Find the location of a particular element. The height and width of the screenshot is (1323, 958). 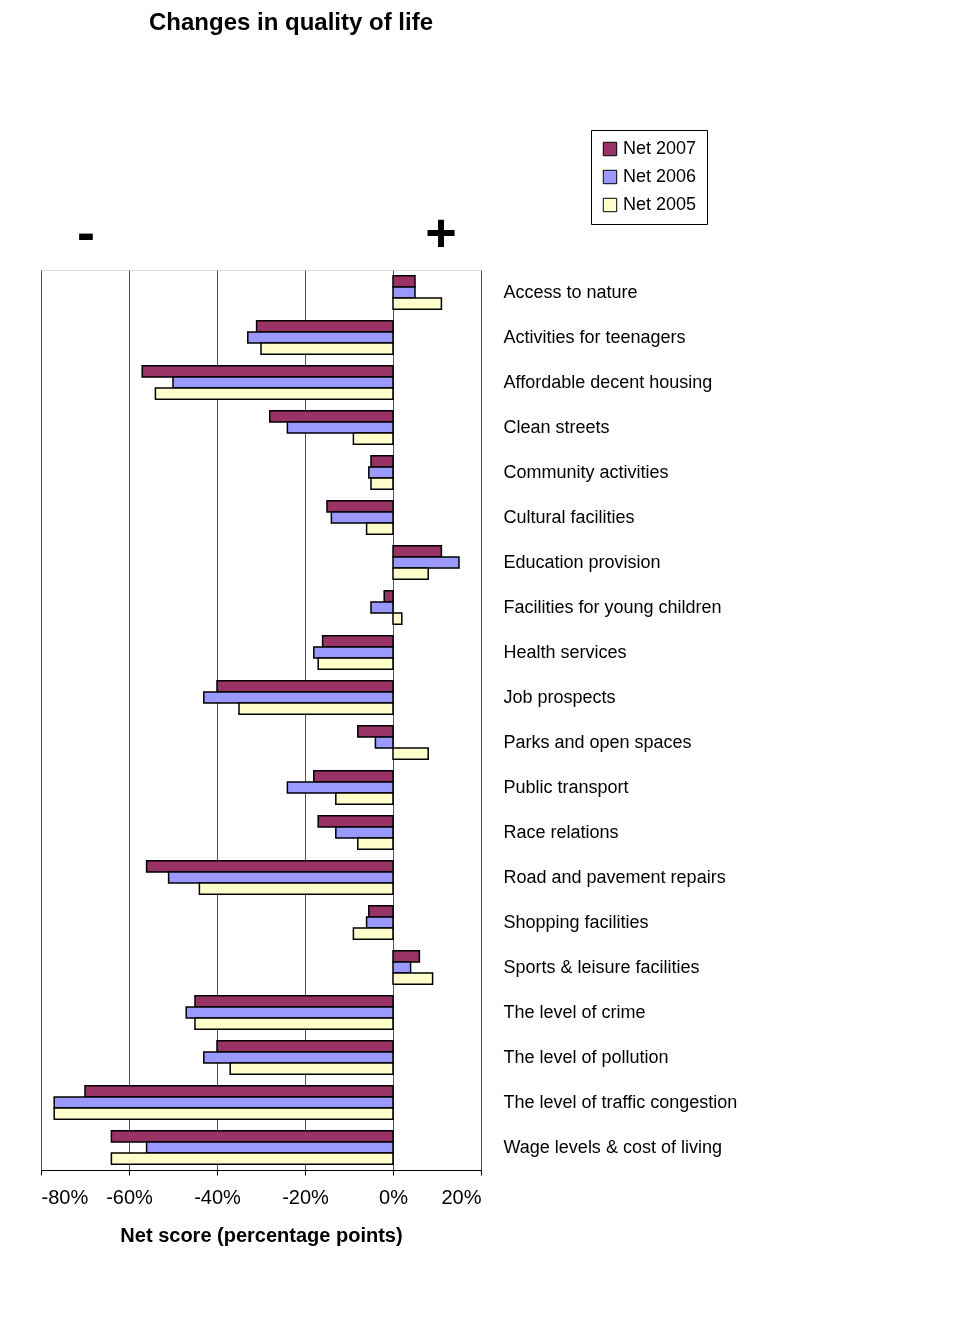

x-tick-label: -20% is located at coordinates (306, 1196).